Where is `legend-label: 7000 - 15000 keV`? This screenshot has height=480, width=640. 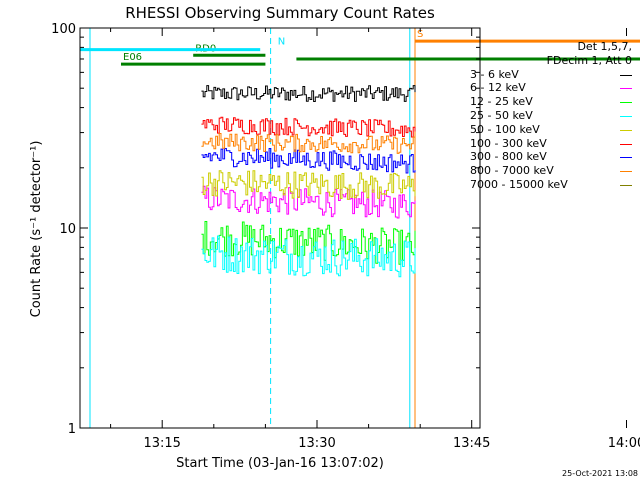
legend-label: 7000 - 15000 keV is located at coordinates (519, 184).